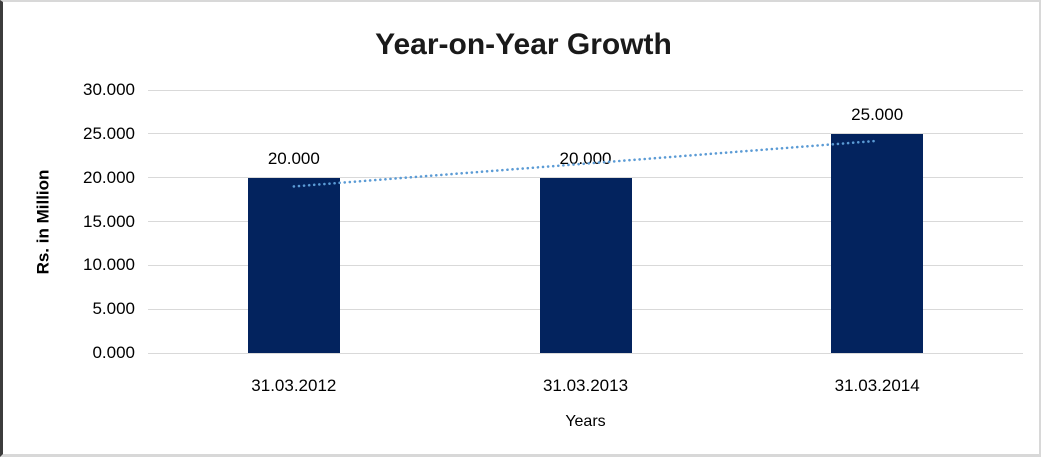 This screenshot has width=1041, height=457. I want to click on y-tick-label: 10.000, so click(109, 265).